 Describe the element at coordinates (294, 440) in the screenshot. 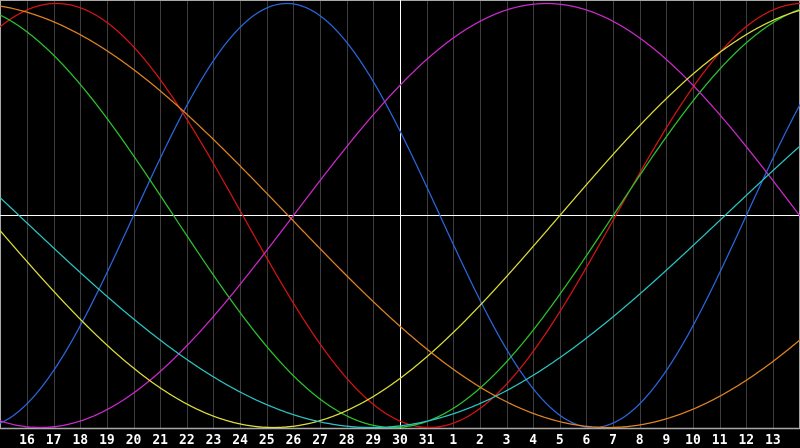

I see `x-axis-label-day-26: 26` at that location.